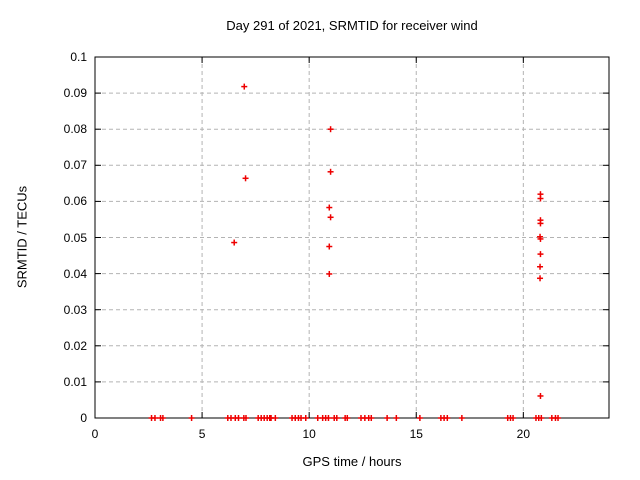 Image resolution: width=640 pixels, height=480 pixels. What do you see at coordinates (75, 309) in the screenshot?
I see `y-tick-label: 0.03` at bounding box center [75, 309].